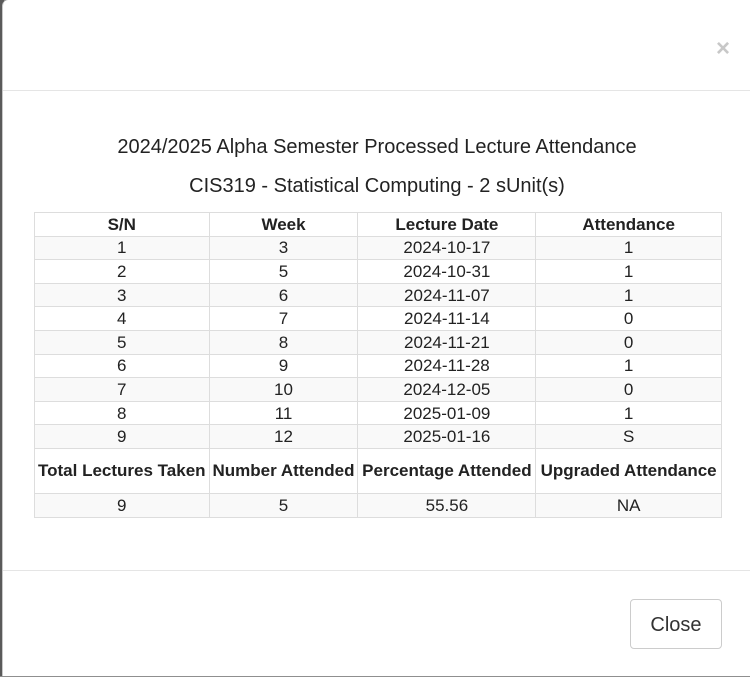 The image size is (750, 677). What do you see at coordinates (122, 470) in the screenshot?
I see `header-total-lectures: Total Lectures Taken` at bounding box center [122, 470].